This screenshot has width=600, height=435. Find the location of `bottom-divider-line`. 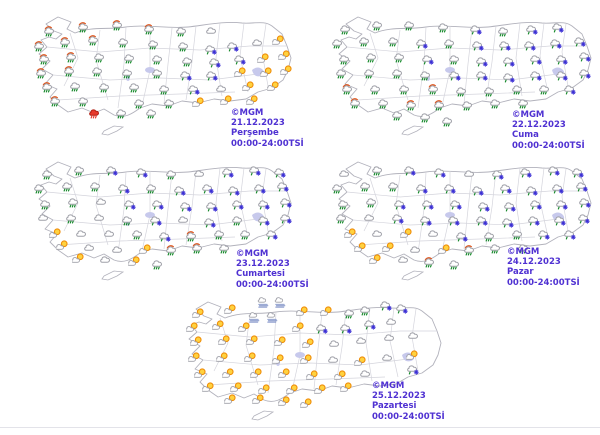

bottom-divider-line is located at coordinates (300, 427).